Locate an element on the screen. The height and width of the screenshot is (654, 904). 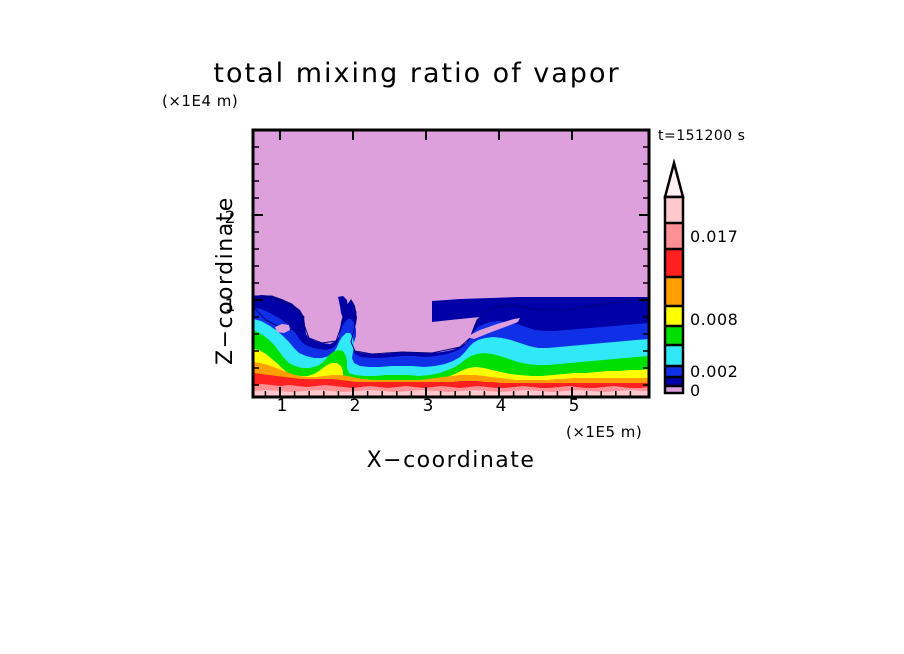
dry-notch-left is located at coordinates (282, 328).